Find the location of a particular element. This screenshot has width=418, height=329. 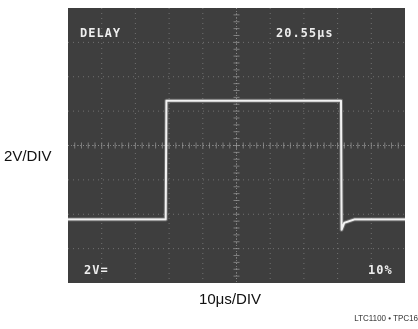

x-scale-label: 10μs/DIV is located at coordinates (230, 299).